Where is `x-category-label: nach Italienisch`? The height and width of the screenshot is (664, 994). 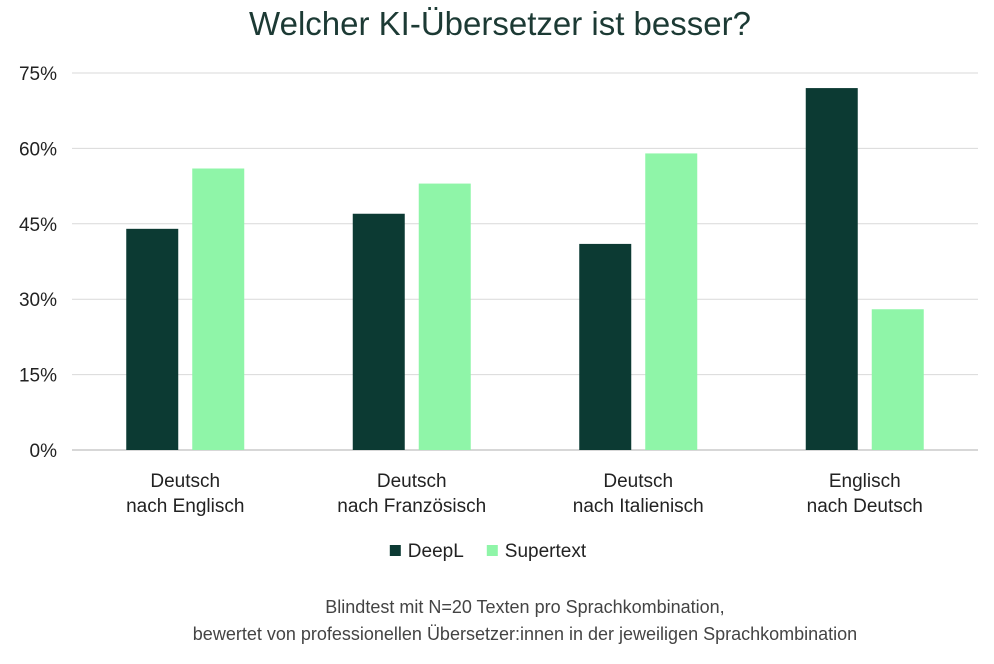
x-category-label: nach Italienisch is located at coordinates (638, 506).